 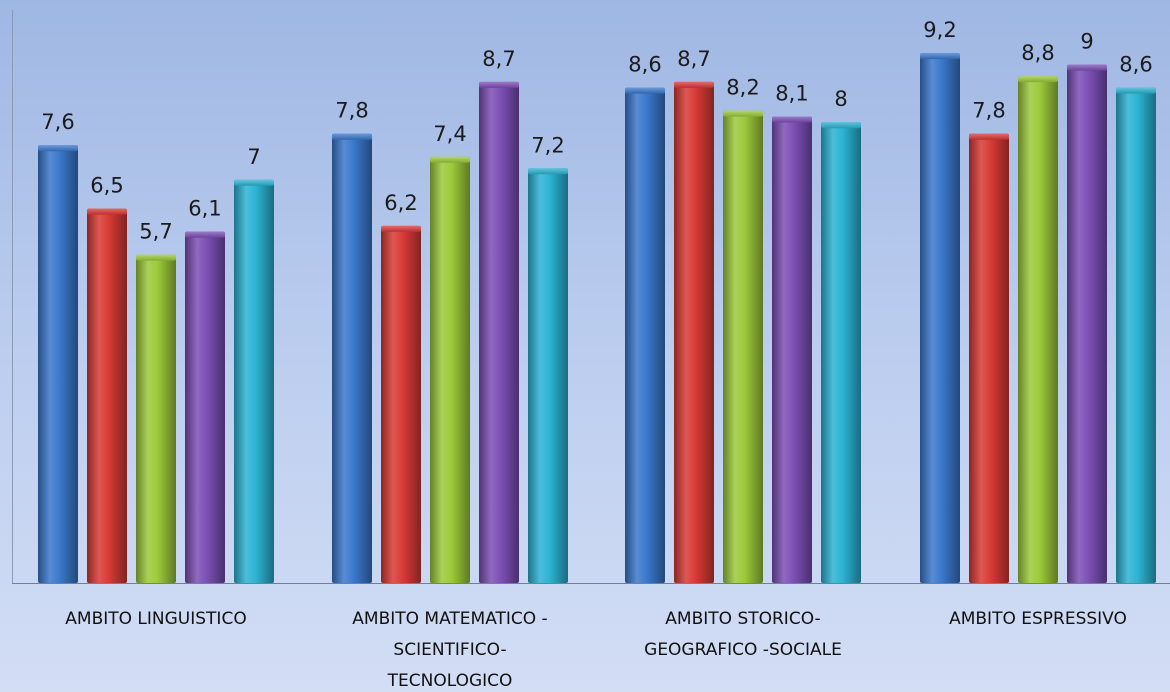 I want to click on category-label-line: AMBITO MATEMATICO -, so click(x=449, y=619).